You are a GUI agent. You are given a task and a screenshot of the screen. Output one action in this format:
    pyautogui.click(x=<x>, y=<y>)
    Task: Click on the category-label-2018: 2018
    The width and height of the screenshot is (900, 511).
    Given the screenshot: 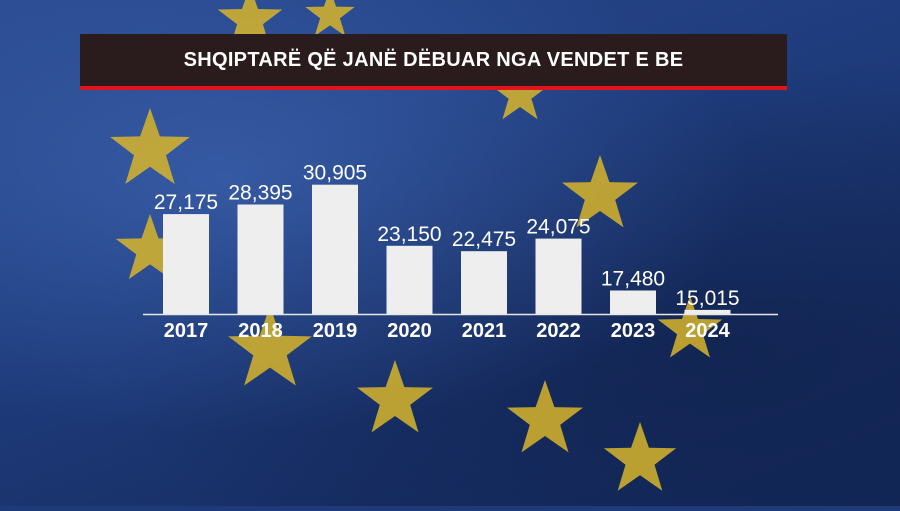 What is the action you would take?
    pyautogui.click(x=260, y=331)
    